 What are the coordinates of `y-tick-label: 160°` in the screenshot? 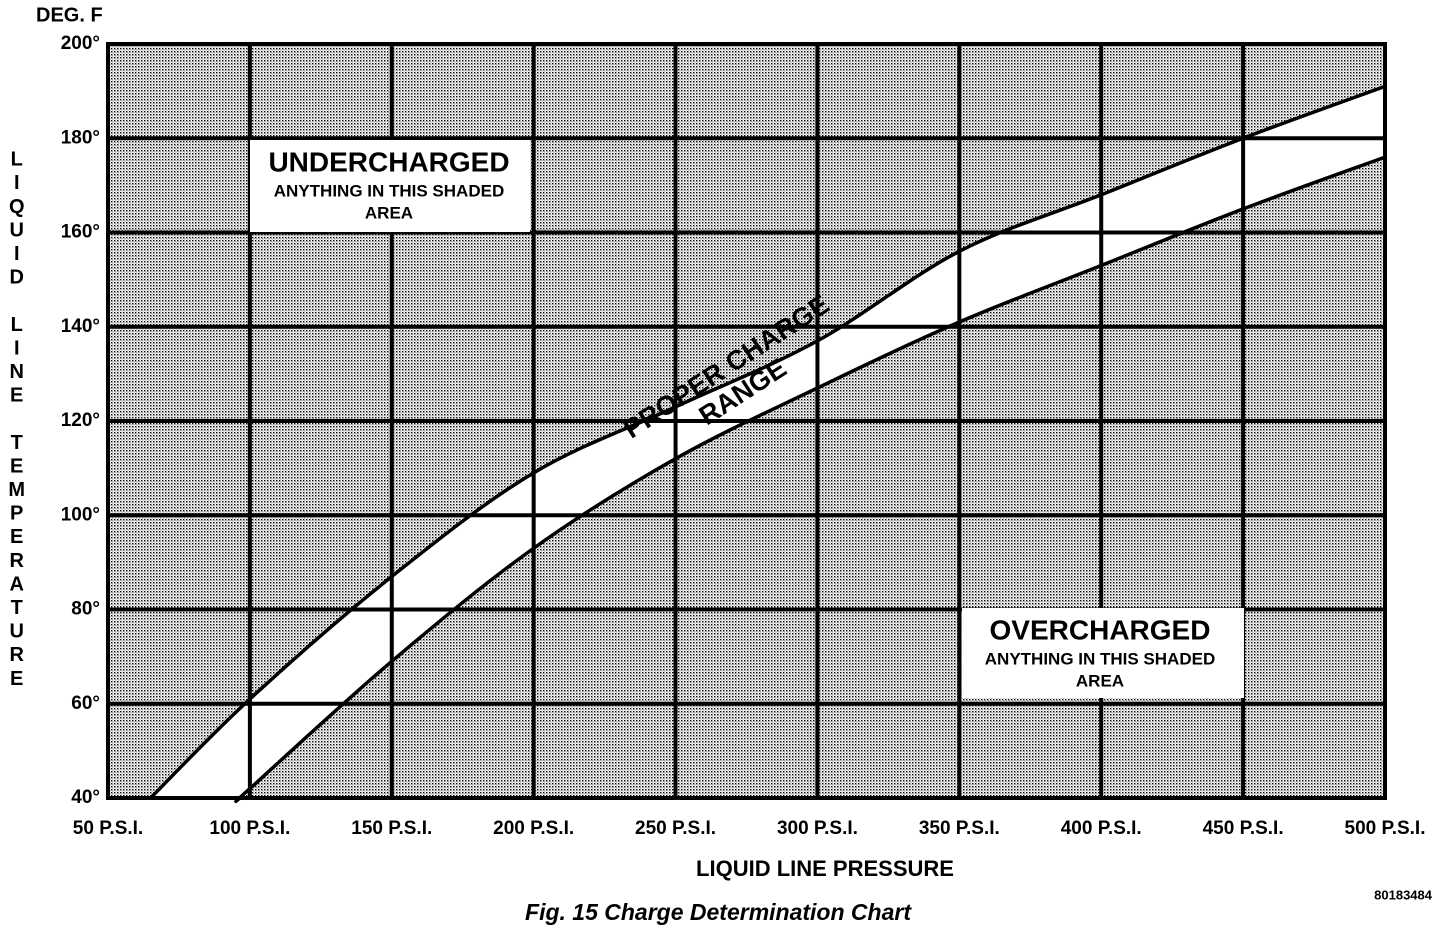 It's located at (80, 232).